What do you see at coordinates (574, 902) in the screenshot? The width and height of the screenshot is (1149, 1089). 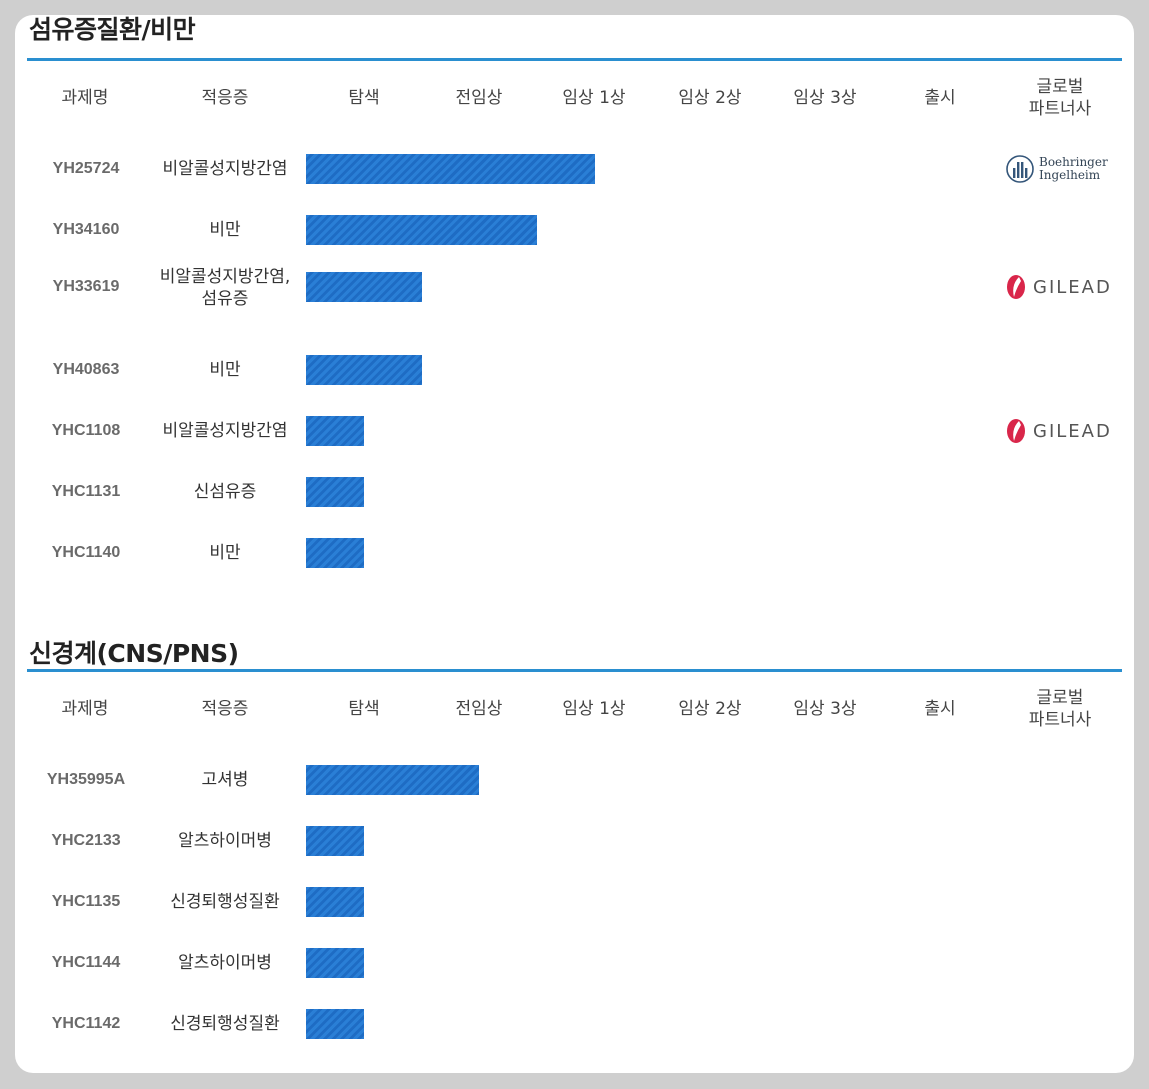 I see `table-row: YHC1135 신경퇴행성질환` at bounding box center [574, 902].